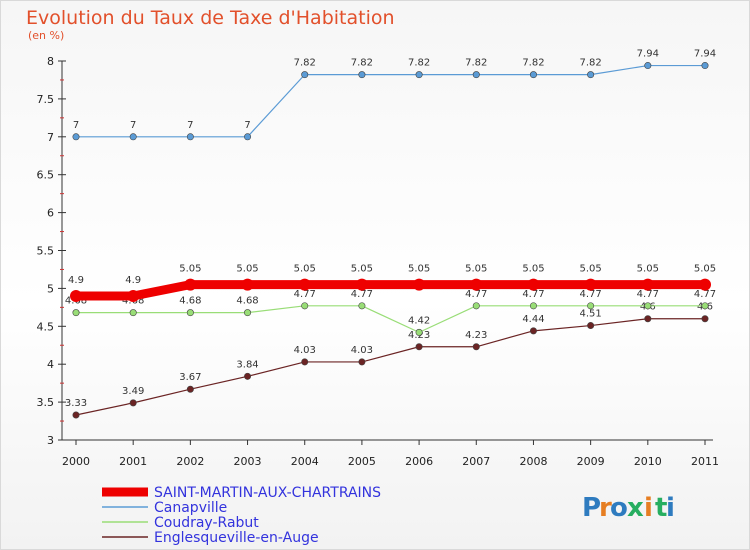  I want to click on x-tick-label: 2007, so click(476, 461).